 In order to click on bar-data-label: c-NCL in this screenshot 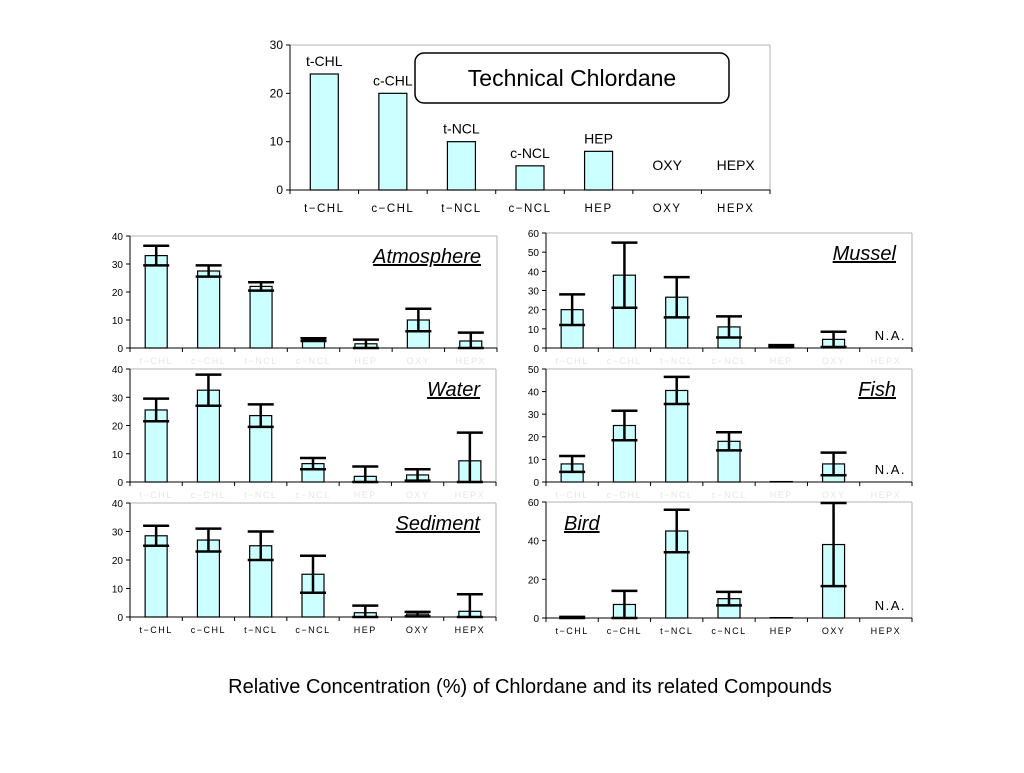, I will do `click(530, 153)`.